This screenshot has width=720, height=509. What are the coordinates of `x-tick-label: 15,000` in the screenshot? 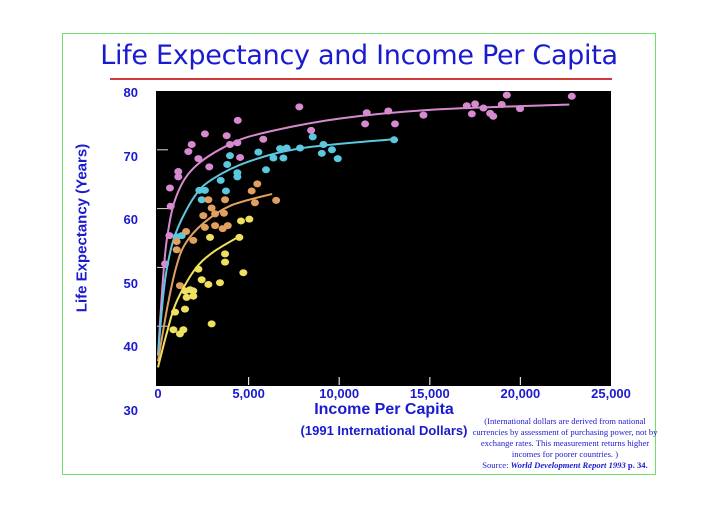 It's located at (429, 393).